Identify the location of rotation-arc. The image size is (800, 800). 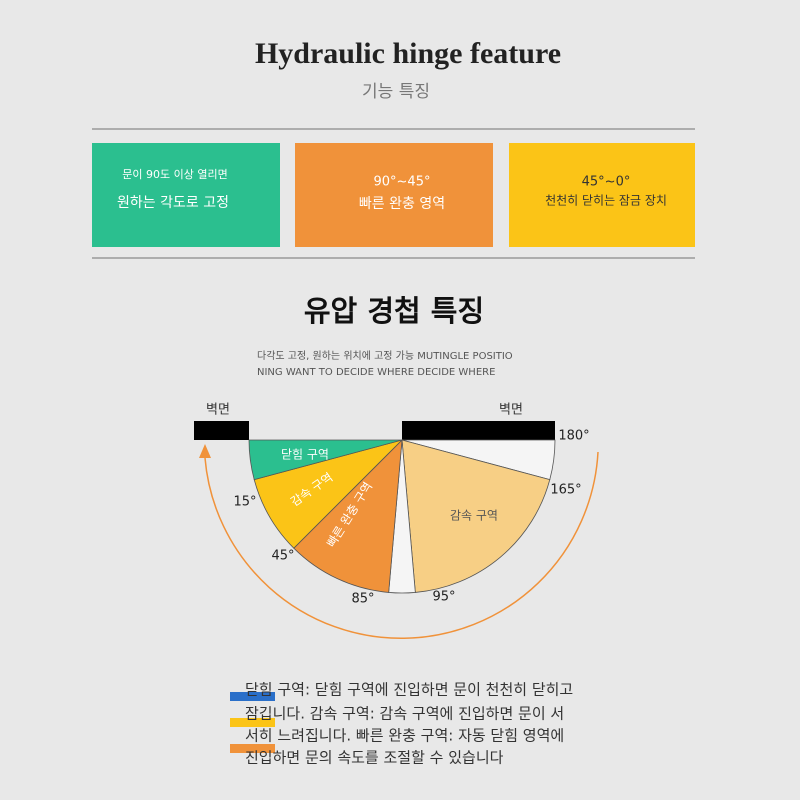
(401, 545).